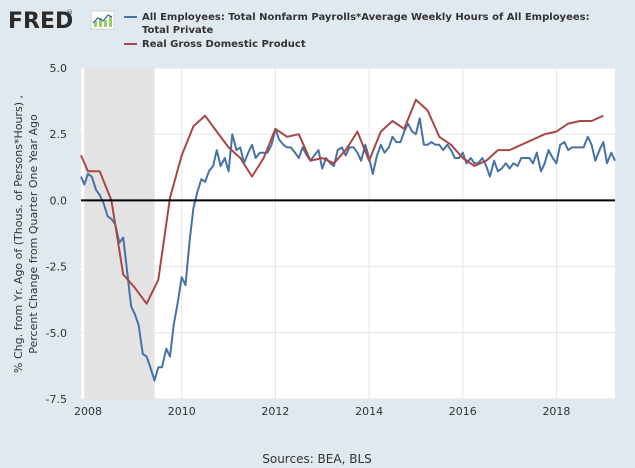  I want to click on x-tick-label: 2016, so click(463, 411).